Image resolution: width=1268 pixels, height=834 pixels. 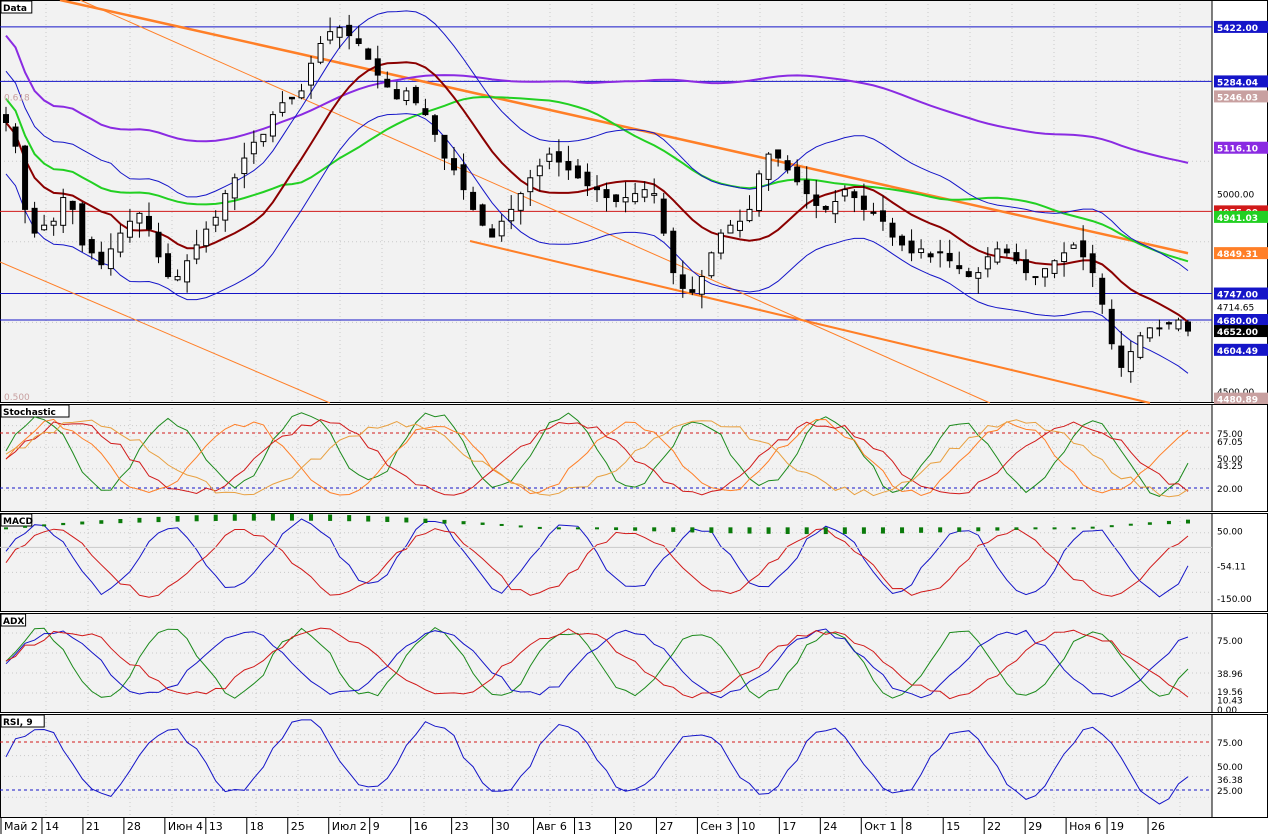 I want to click on axis-tick-label: 19.56, so click(x=1230, y=693).